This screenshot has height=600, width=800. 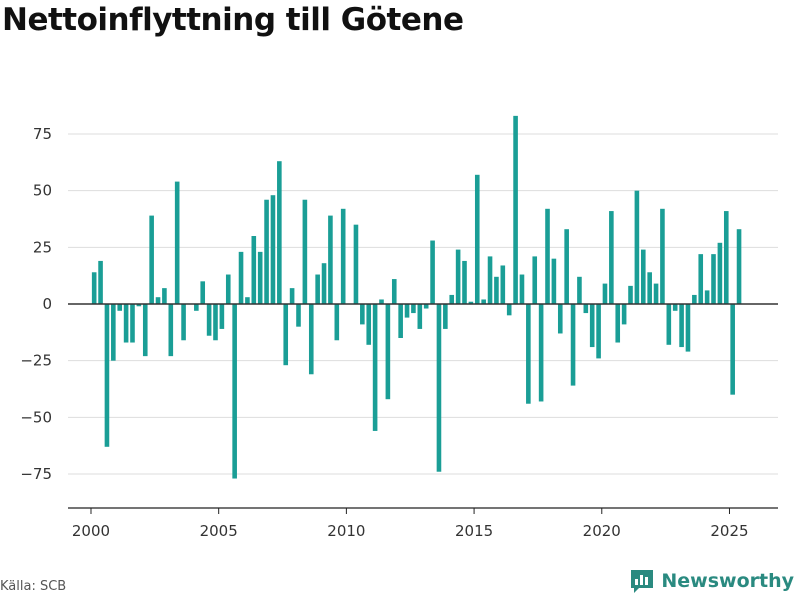 I want to click on y-tick-label: 0, so click(x=47, y=304).